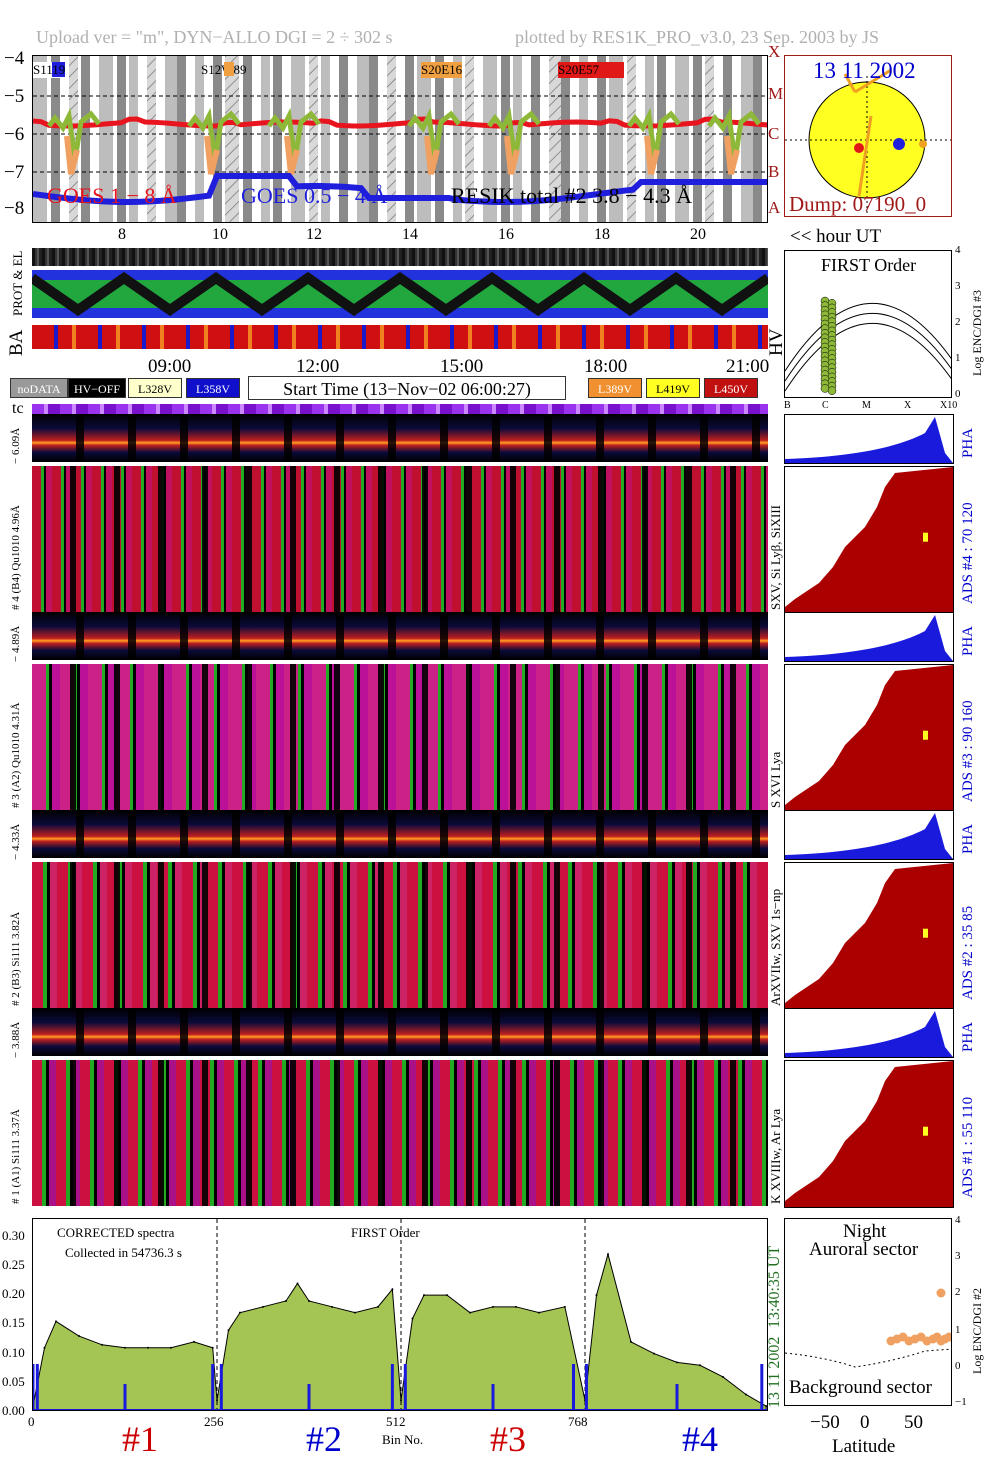 The height and width of the screenshot is (1477, 1004). Describe the element at coordinates (865, 1422) in the screenshot. I see `lat-xtick: 0` at that location.